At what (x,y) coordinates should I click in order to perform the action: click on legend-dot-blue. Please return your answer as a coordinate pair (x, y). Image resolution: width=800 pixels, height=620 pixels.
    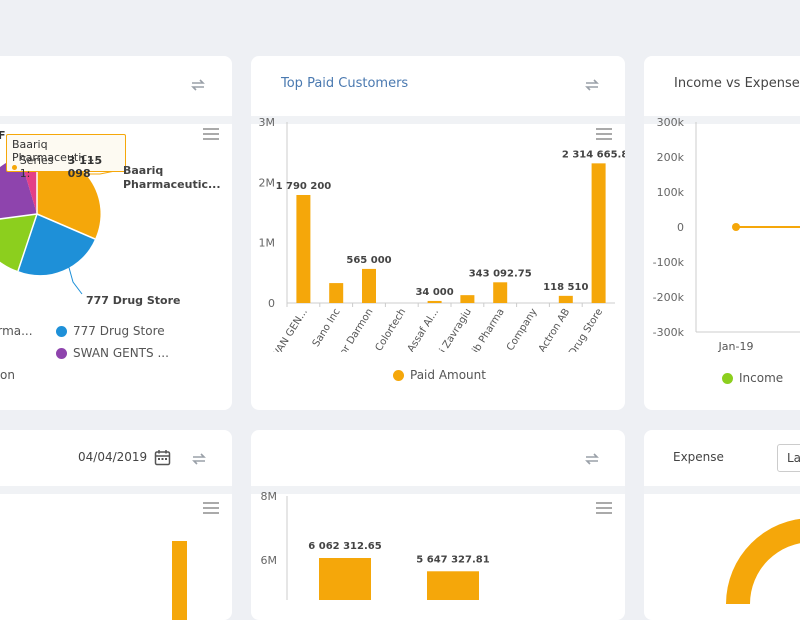
    Looking at the image, I should click on (61, 331).